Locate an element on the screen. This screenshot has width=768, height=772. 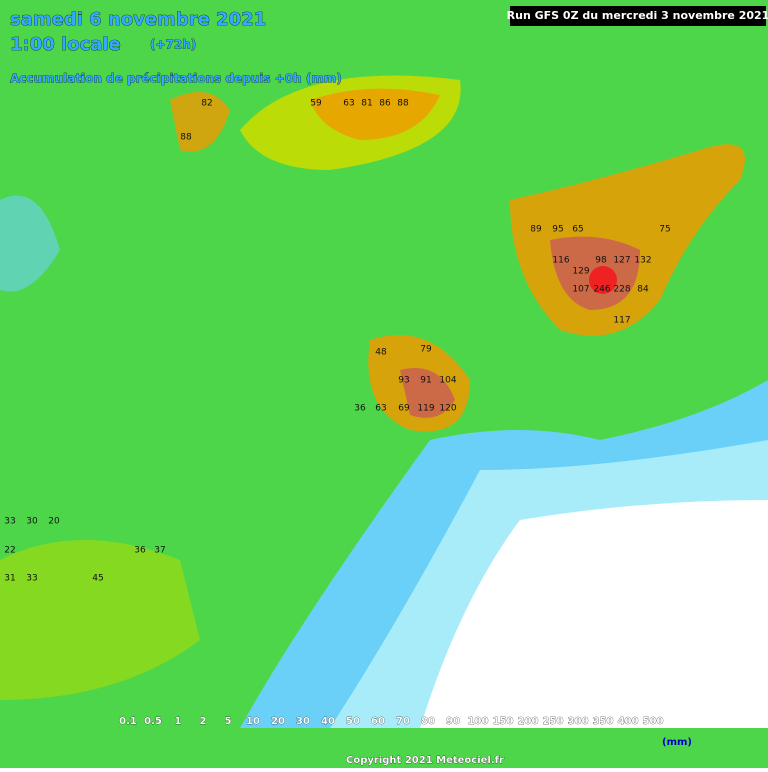
precip-value: 79 is located at coordinates (426, 350).